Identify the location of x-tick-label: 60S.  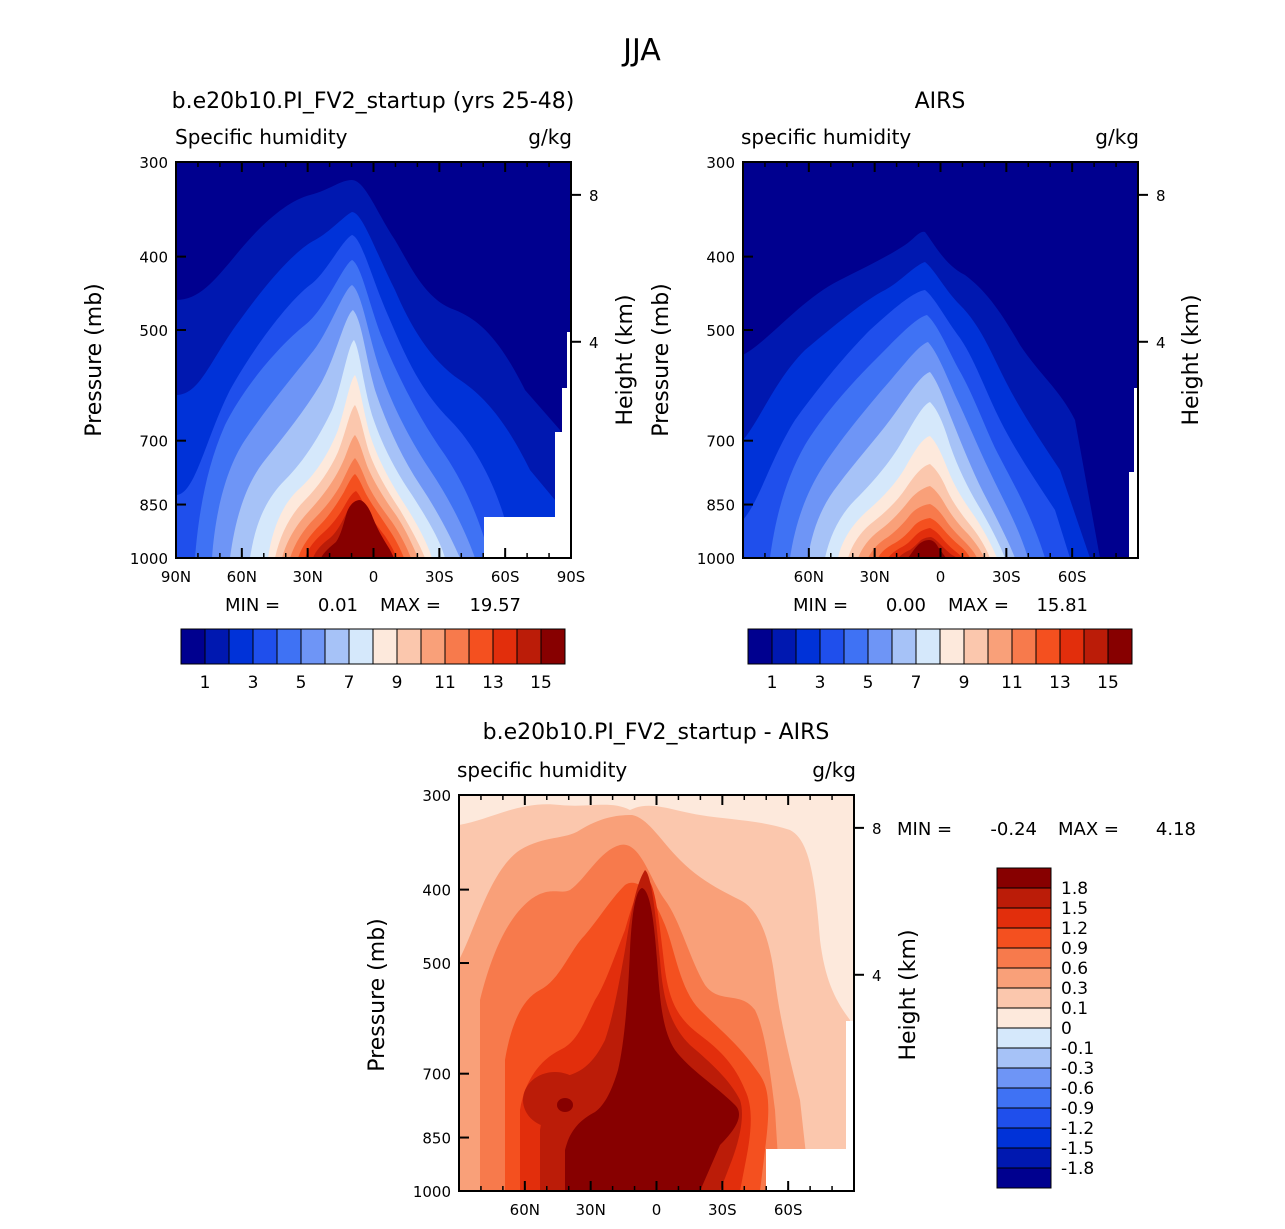
(1072, 577).